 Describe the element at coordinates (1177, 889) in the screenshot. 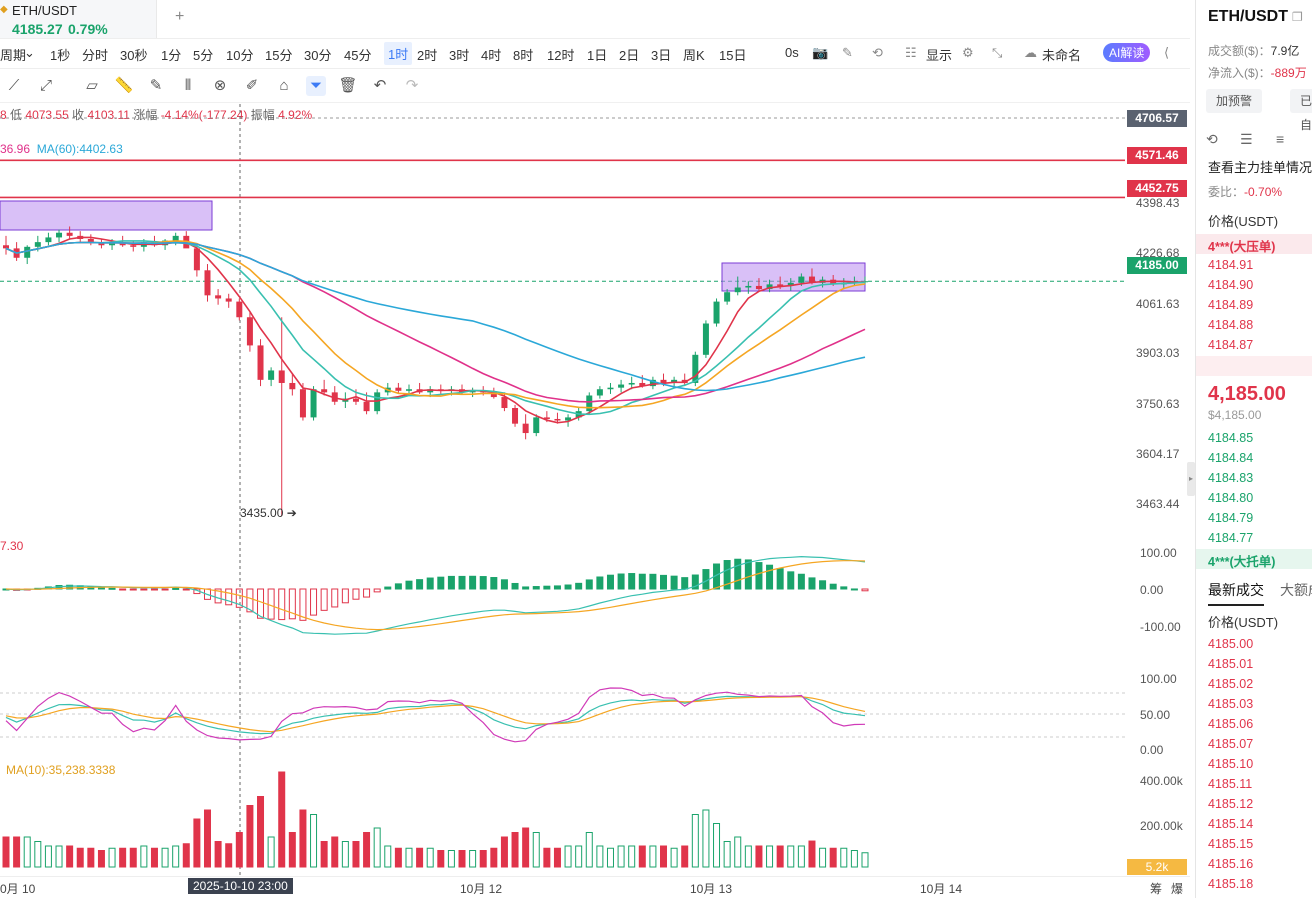

I see `liquidation-button: 爆` at that location.